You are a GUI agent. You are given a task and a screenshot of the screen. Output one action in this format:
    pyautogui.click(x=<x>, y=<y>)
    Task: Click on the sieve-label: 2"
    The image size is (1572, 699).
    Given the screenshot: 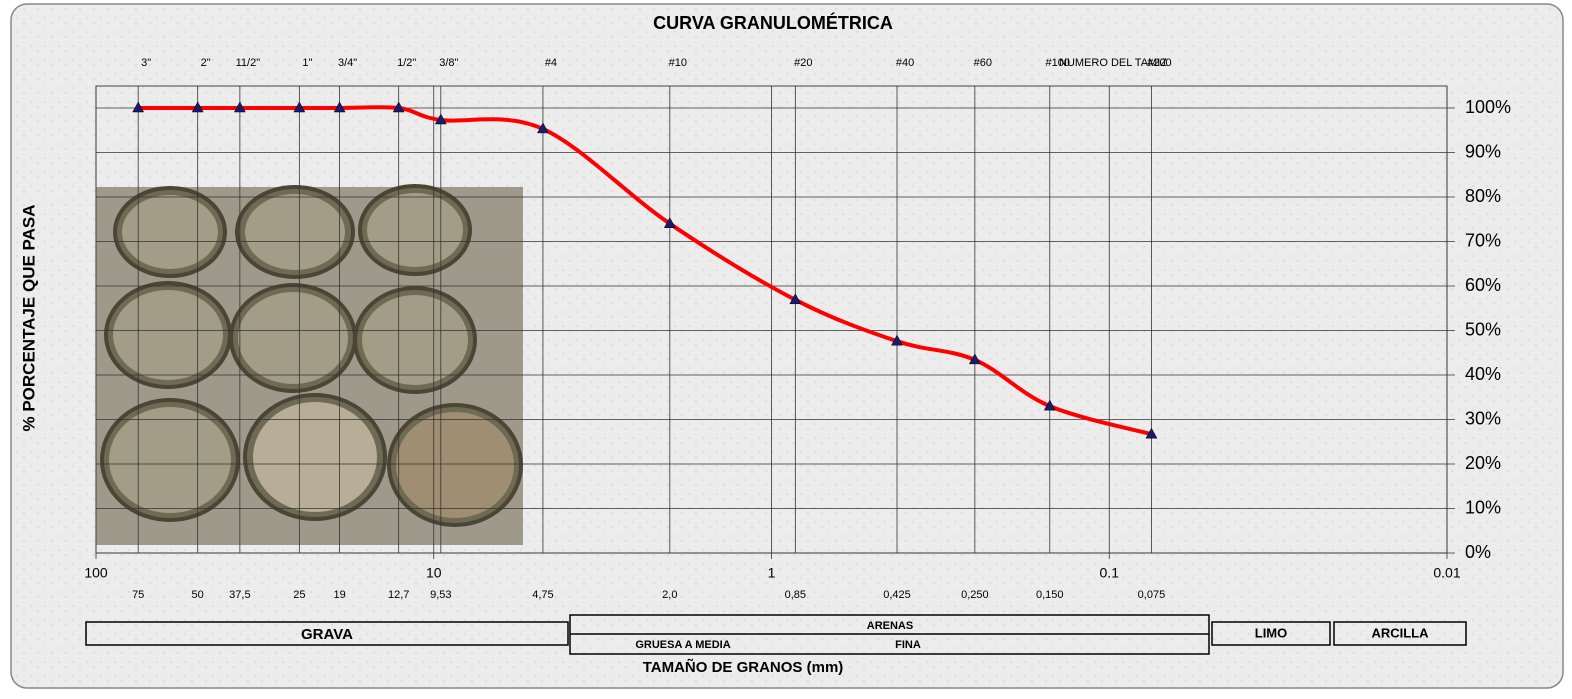 What is the action you would take?
    pyautogui.click(x=206, y=63)
    